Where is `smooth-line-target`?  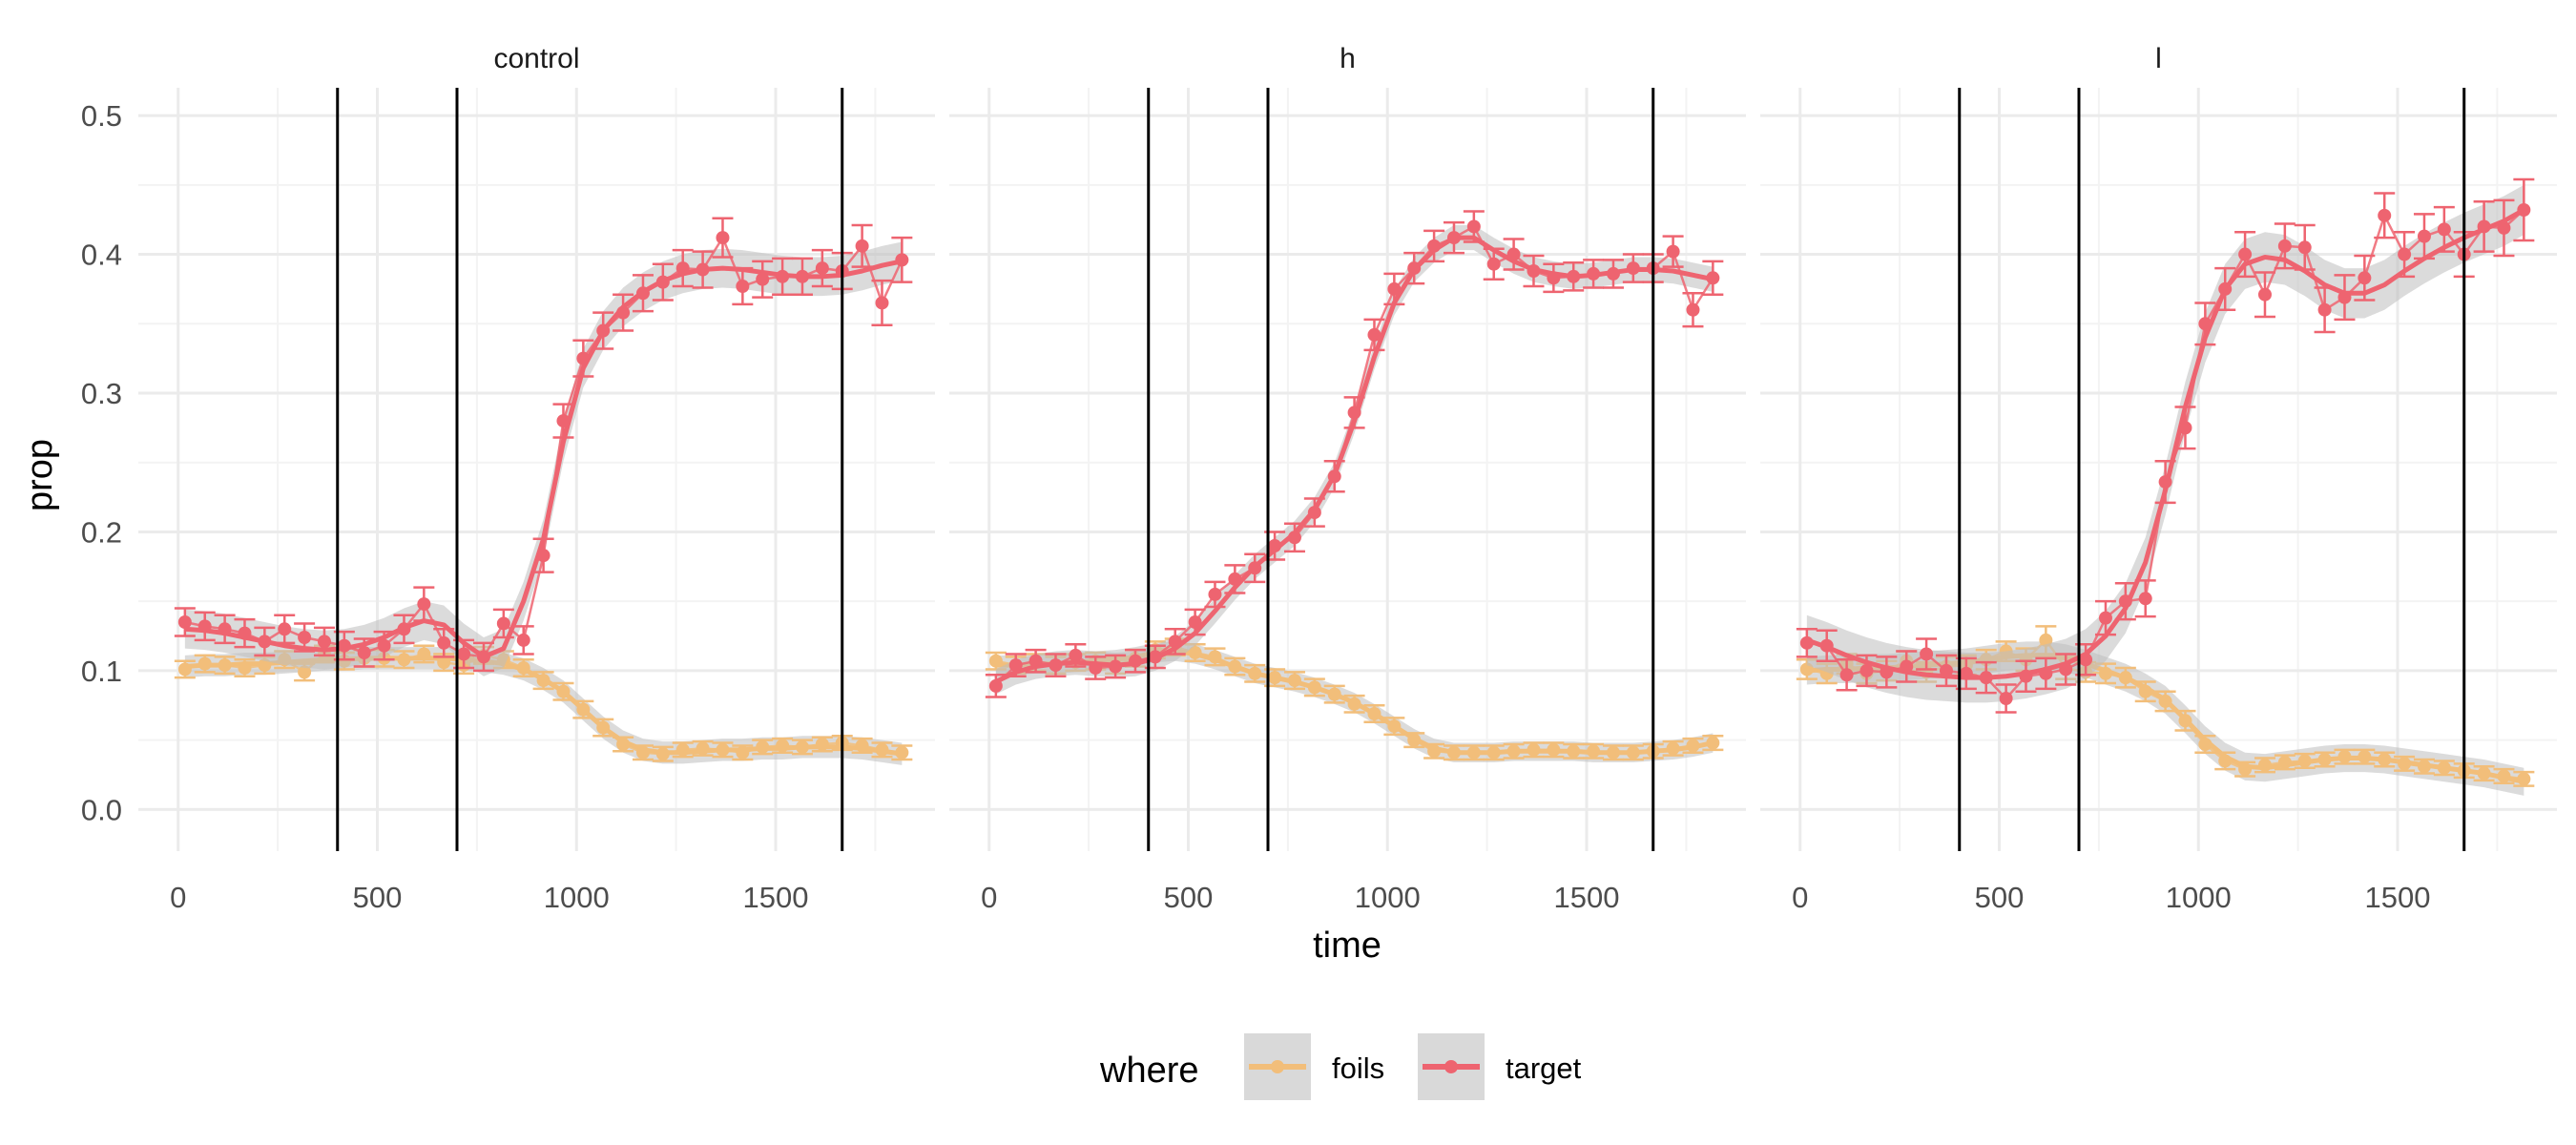
smooth-line-target is located at coordinates (1354, 459).